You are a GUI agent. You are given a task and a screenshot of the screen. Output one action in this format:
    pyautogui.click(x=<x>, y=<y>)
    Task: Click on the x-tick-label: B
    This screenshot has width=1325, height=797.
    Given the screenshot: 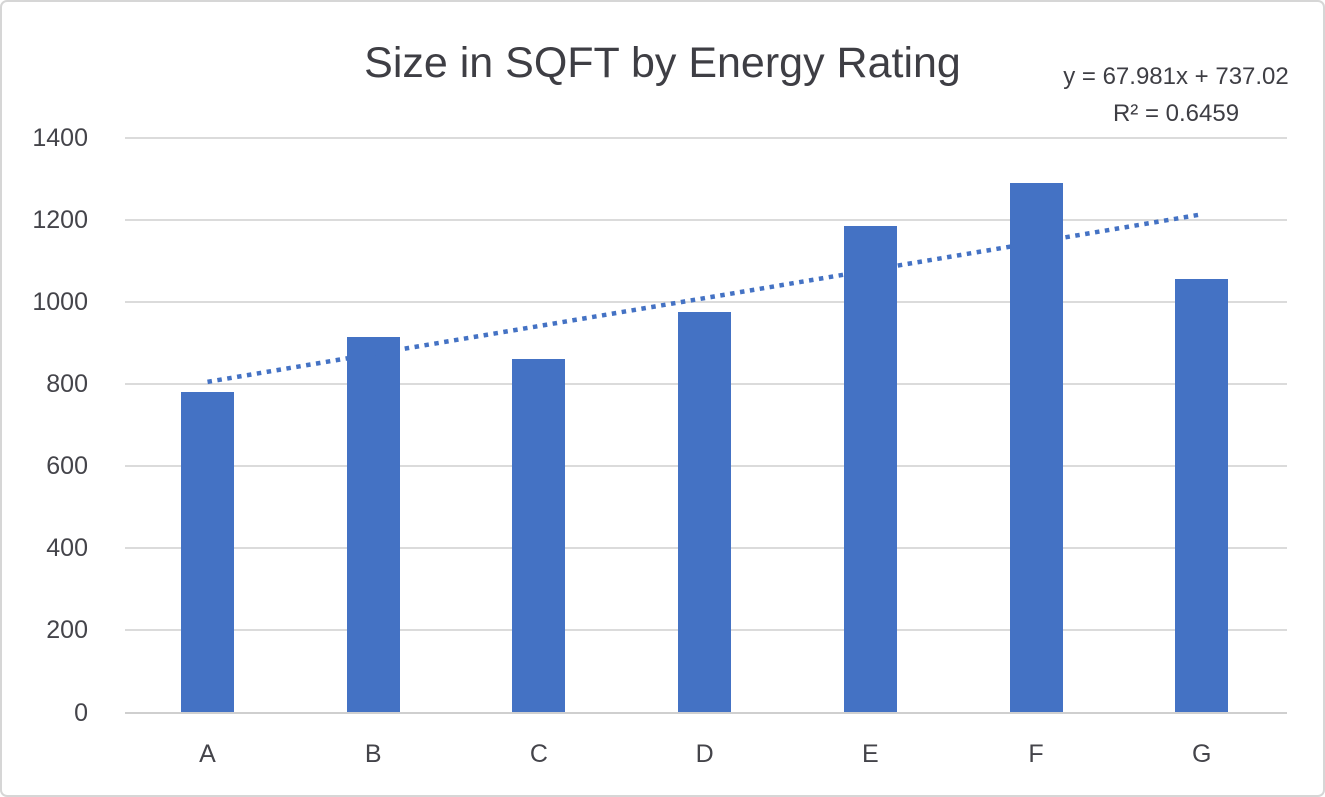 What is the action you would take?
    pyautogui.click(x=373, y=754)
    